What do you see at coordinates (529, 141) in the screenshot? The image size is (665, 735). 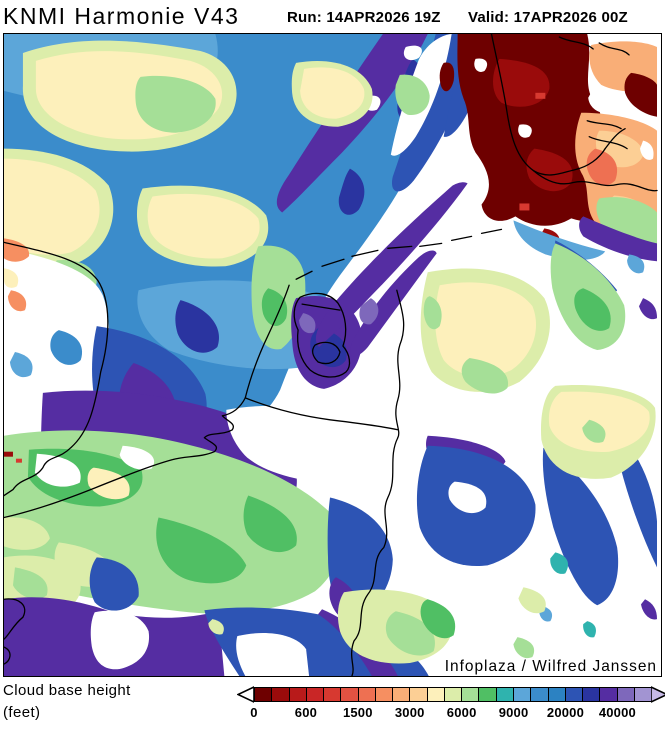 I see `low-cloud-red-mass` at bounding box center [529, 141].